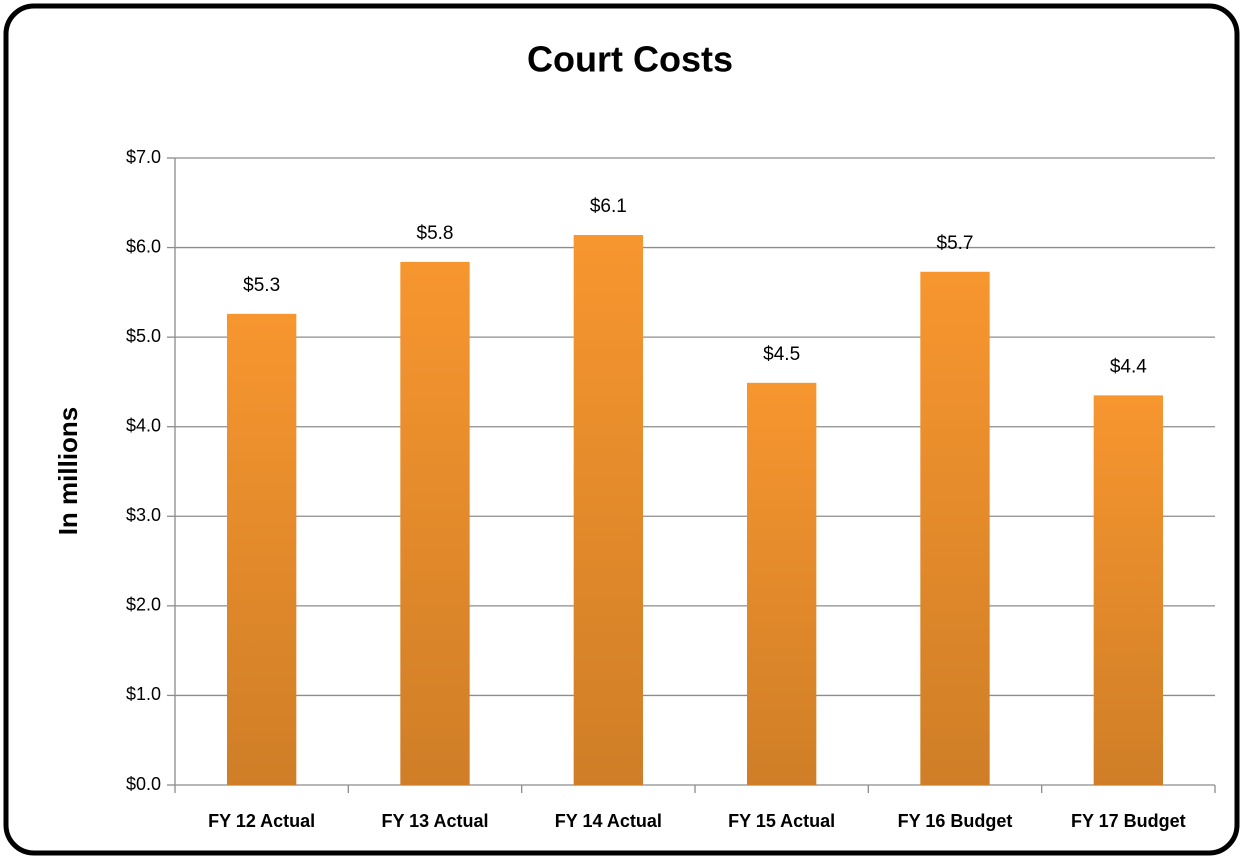 The height and width of the screenshot is (859, 1243). I want to click on y-tick-label: $4.0, so click(143, 425).